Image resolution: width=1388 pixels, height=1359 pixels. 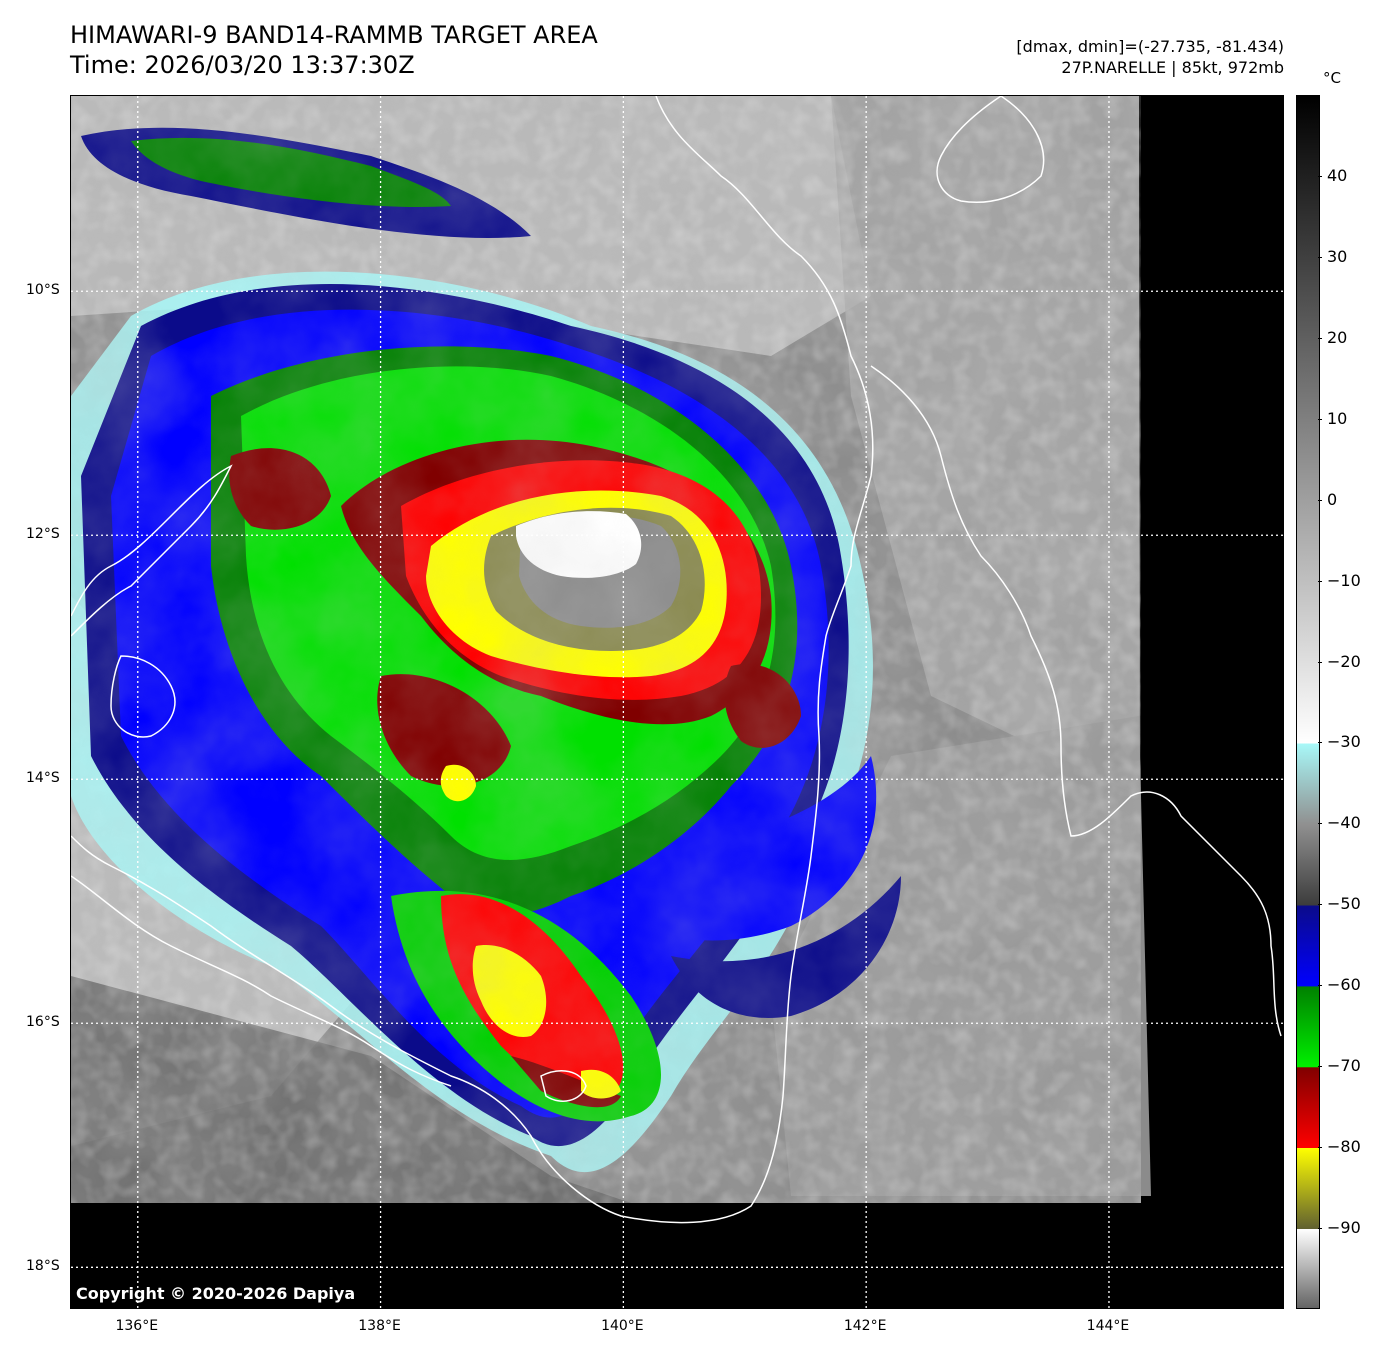 What do you see at coordinates (216, 1293) in the screenshot?
I see `copyright-notice: Copyright © 2020-2026 Dapiya` at bounding box center [216, 1293].